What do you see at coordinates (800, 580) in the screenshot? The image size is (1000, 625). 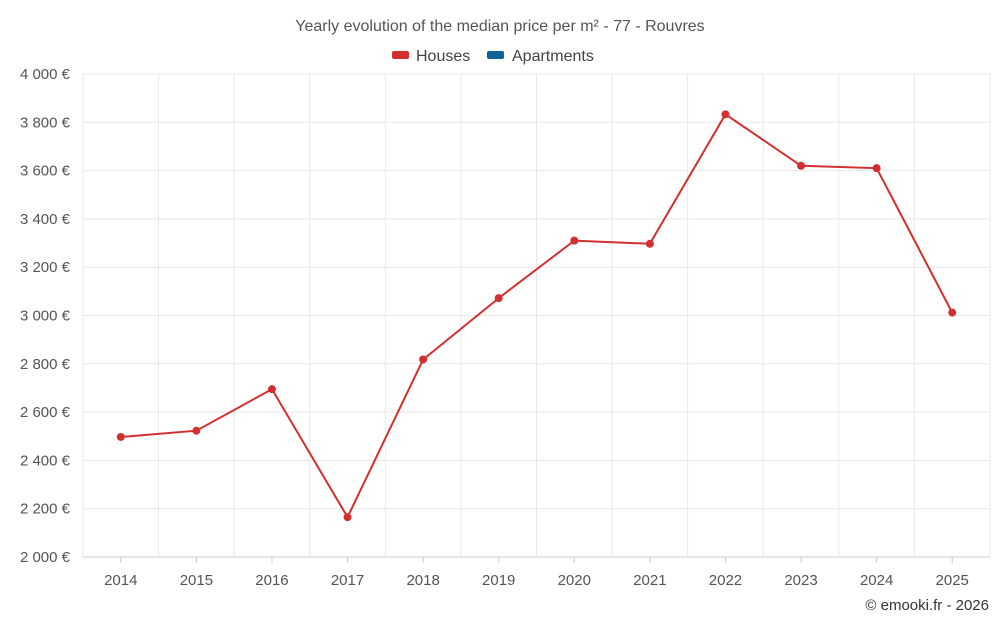 I see `x-tick-label: 2023` at bounding box center [800, 580].